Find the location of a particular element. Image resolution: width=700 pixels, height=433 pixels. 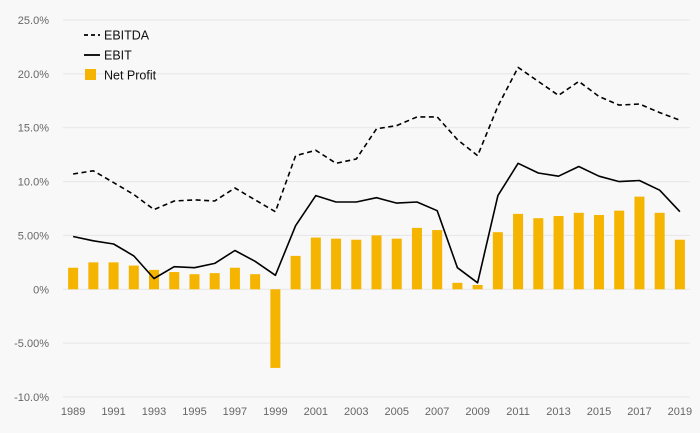

x-tick-label: 2019 is located at coordinates (680, 412).